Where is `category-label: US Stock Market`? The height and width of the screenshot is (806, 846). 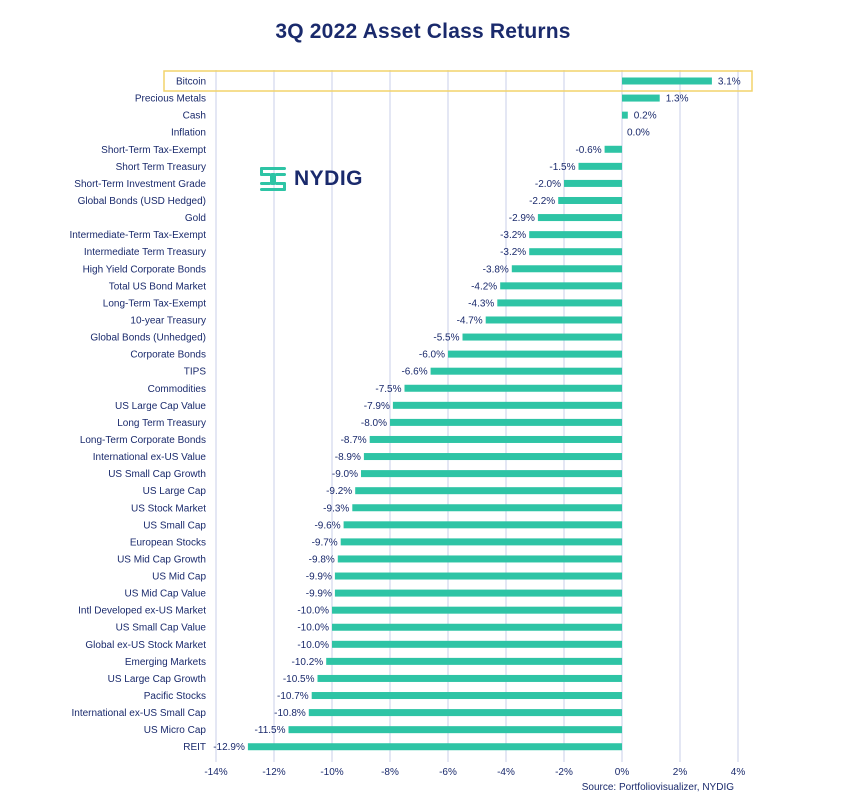 category-label: US Stock Market is located at coordinates (168, 508).